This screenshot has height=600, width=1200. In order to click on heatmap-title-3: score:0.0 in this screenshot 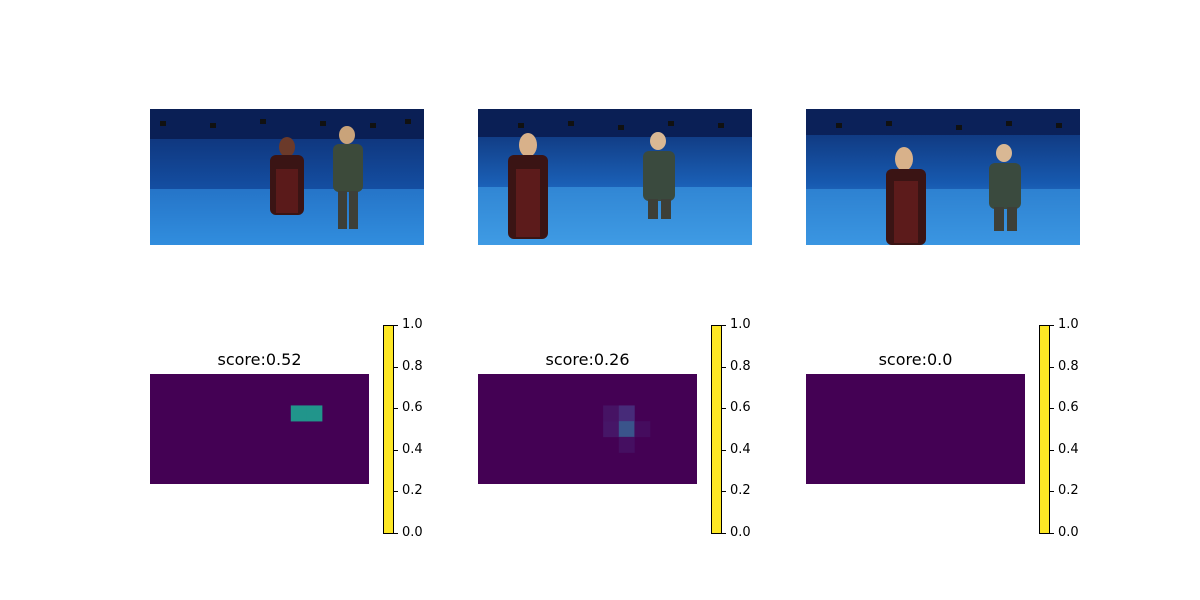, I will do `click(915, 359)`.